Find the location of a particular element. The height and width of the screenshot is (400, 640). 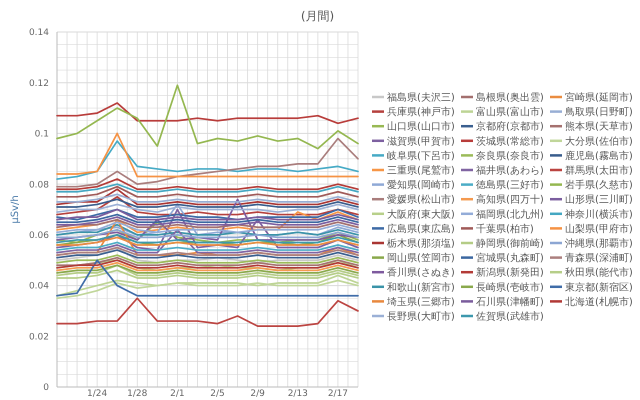

y-tick-label: 0.04 is located at coordinates (39, 287).